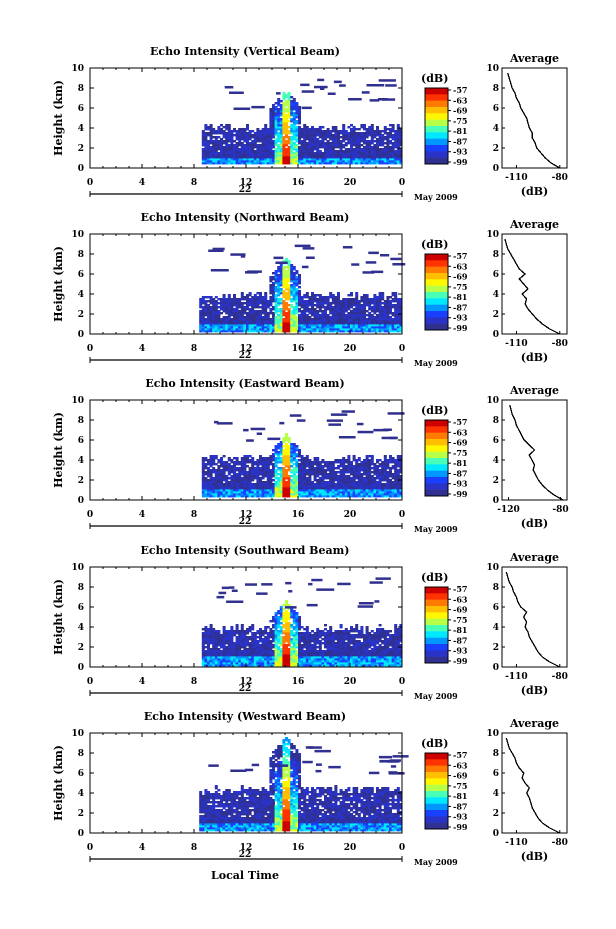  I want to click on y-tick-label: 0, so click(81, 169).